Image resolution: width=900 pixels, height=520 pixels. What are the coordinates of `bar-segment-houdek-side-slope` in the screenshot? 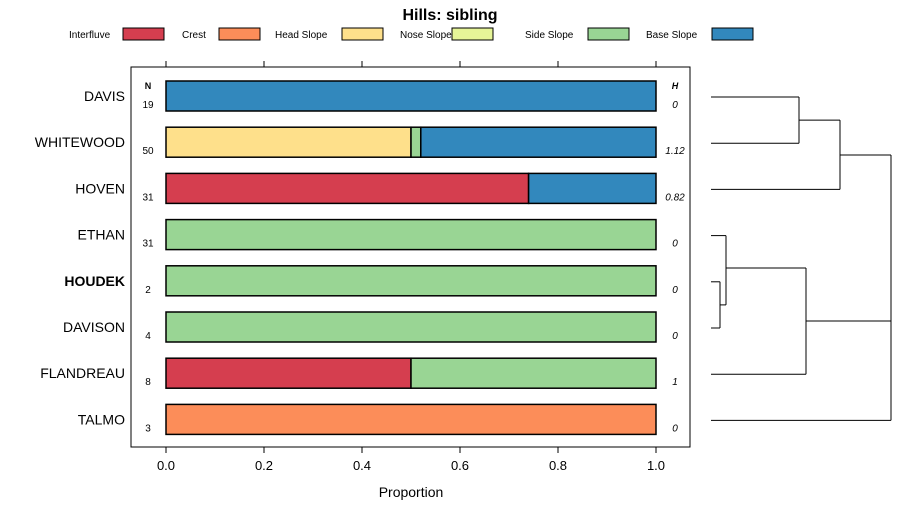 It's located at (411, 281).